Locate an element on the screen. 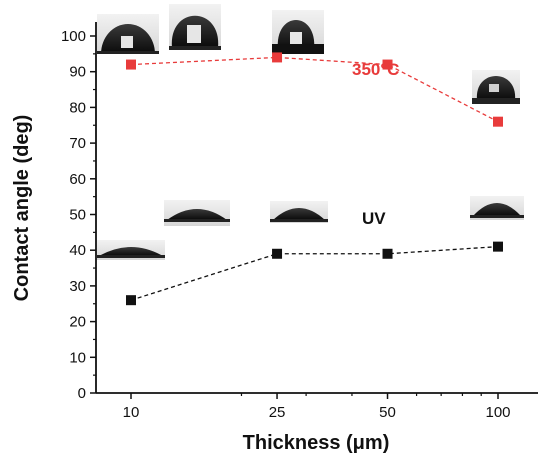 This screenshot has height=464, width=550. x-tick-label: 10 is located at coordinates (131, 412).